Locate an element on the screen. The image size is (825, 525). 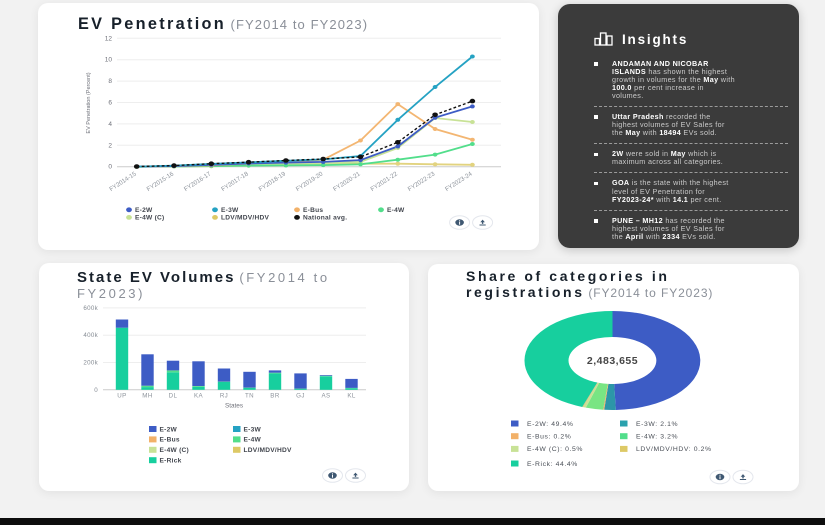
svg-text: FY2020-21 is located at coordinates (347, 181).